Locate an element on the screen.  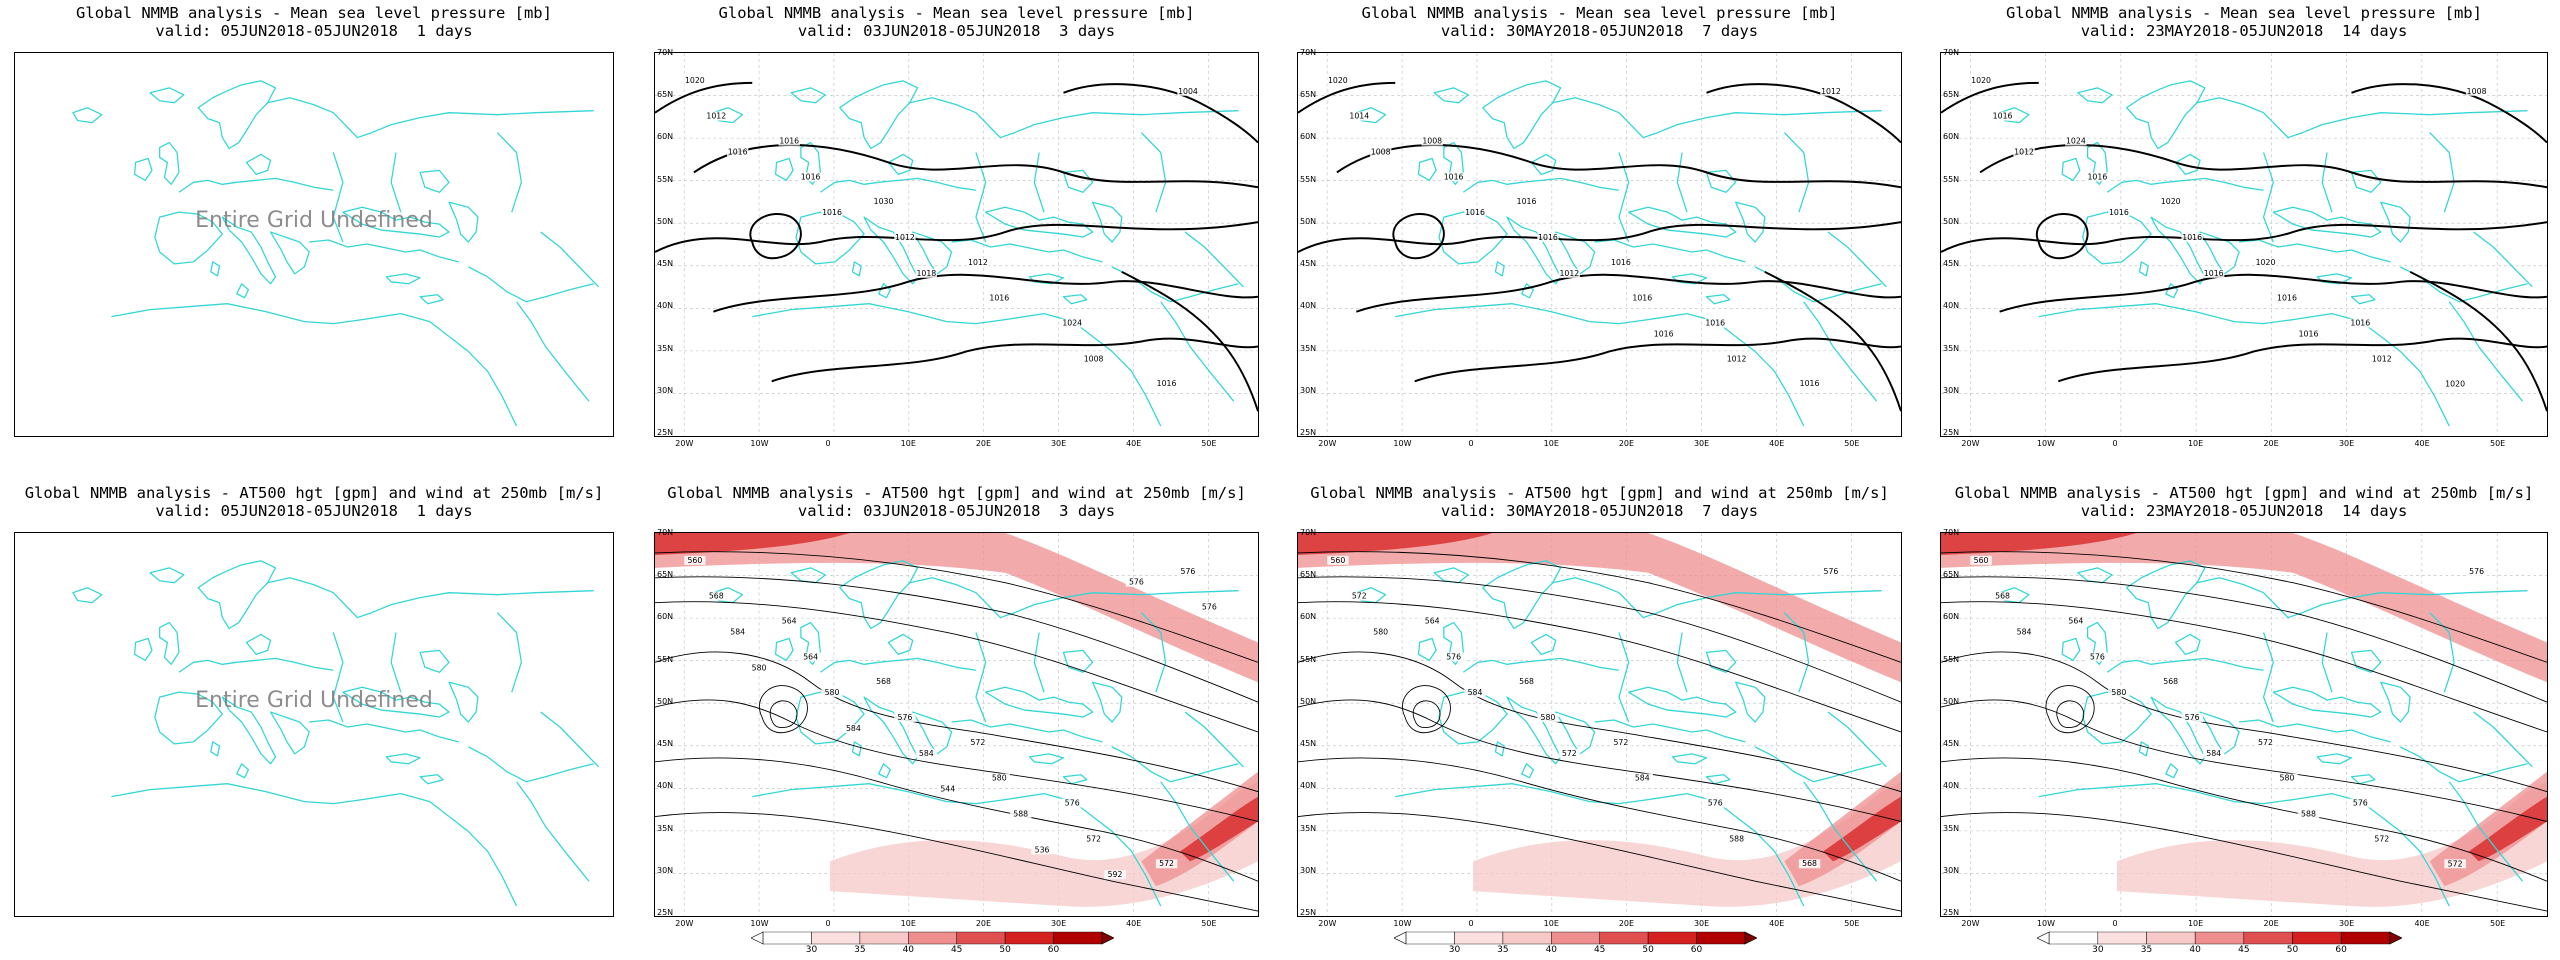
lat-tick-label: 25N is located at coordinates (1951, 912).